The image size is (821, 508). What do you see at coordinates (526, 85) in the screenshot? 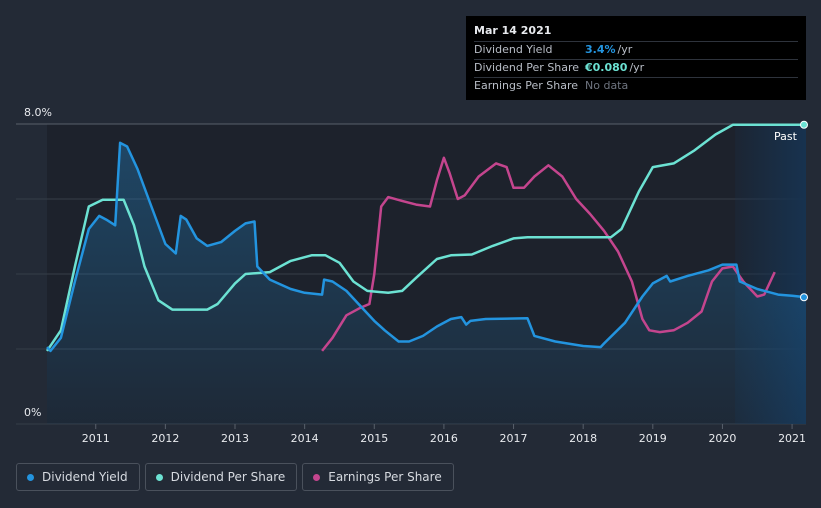
I see `tooltip-label: Earnings Per Share` at bounding box center [526, 85].